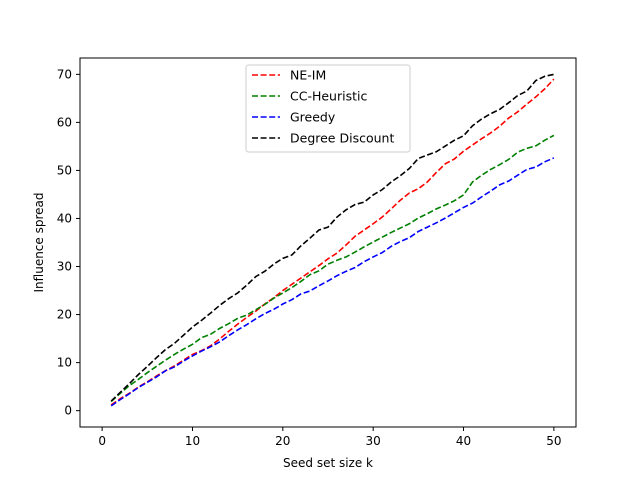 This screenshot has height=480, width=640. I want to click on y-tick-label: 0, so click(68, 411).